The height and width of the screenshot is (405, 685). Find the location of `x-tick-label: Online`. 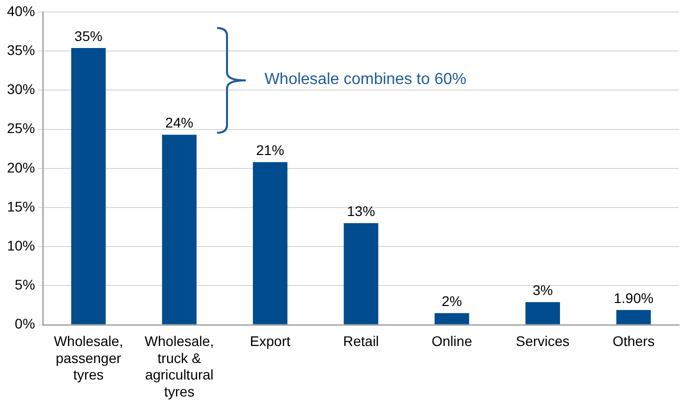

x-tick-label: Online is located at coordinates (452, 341).